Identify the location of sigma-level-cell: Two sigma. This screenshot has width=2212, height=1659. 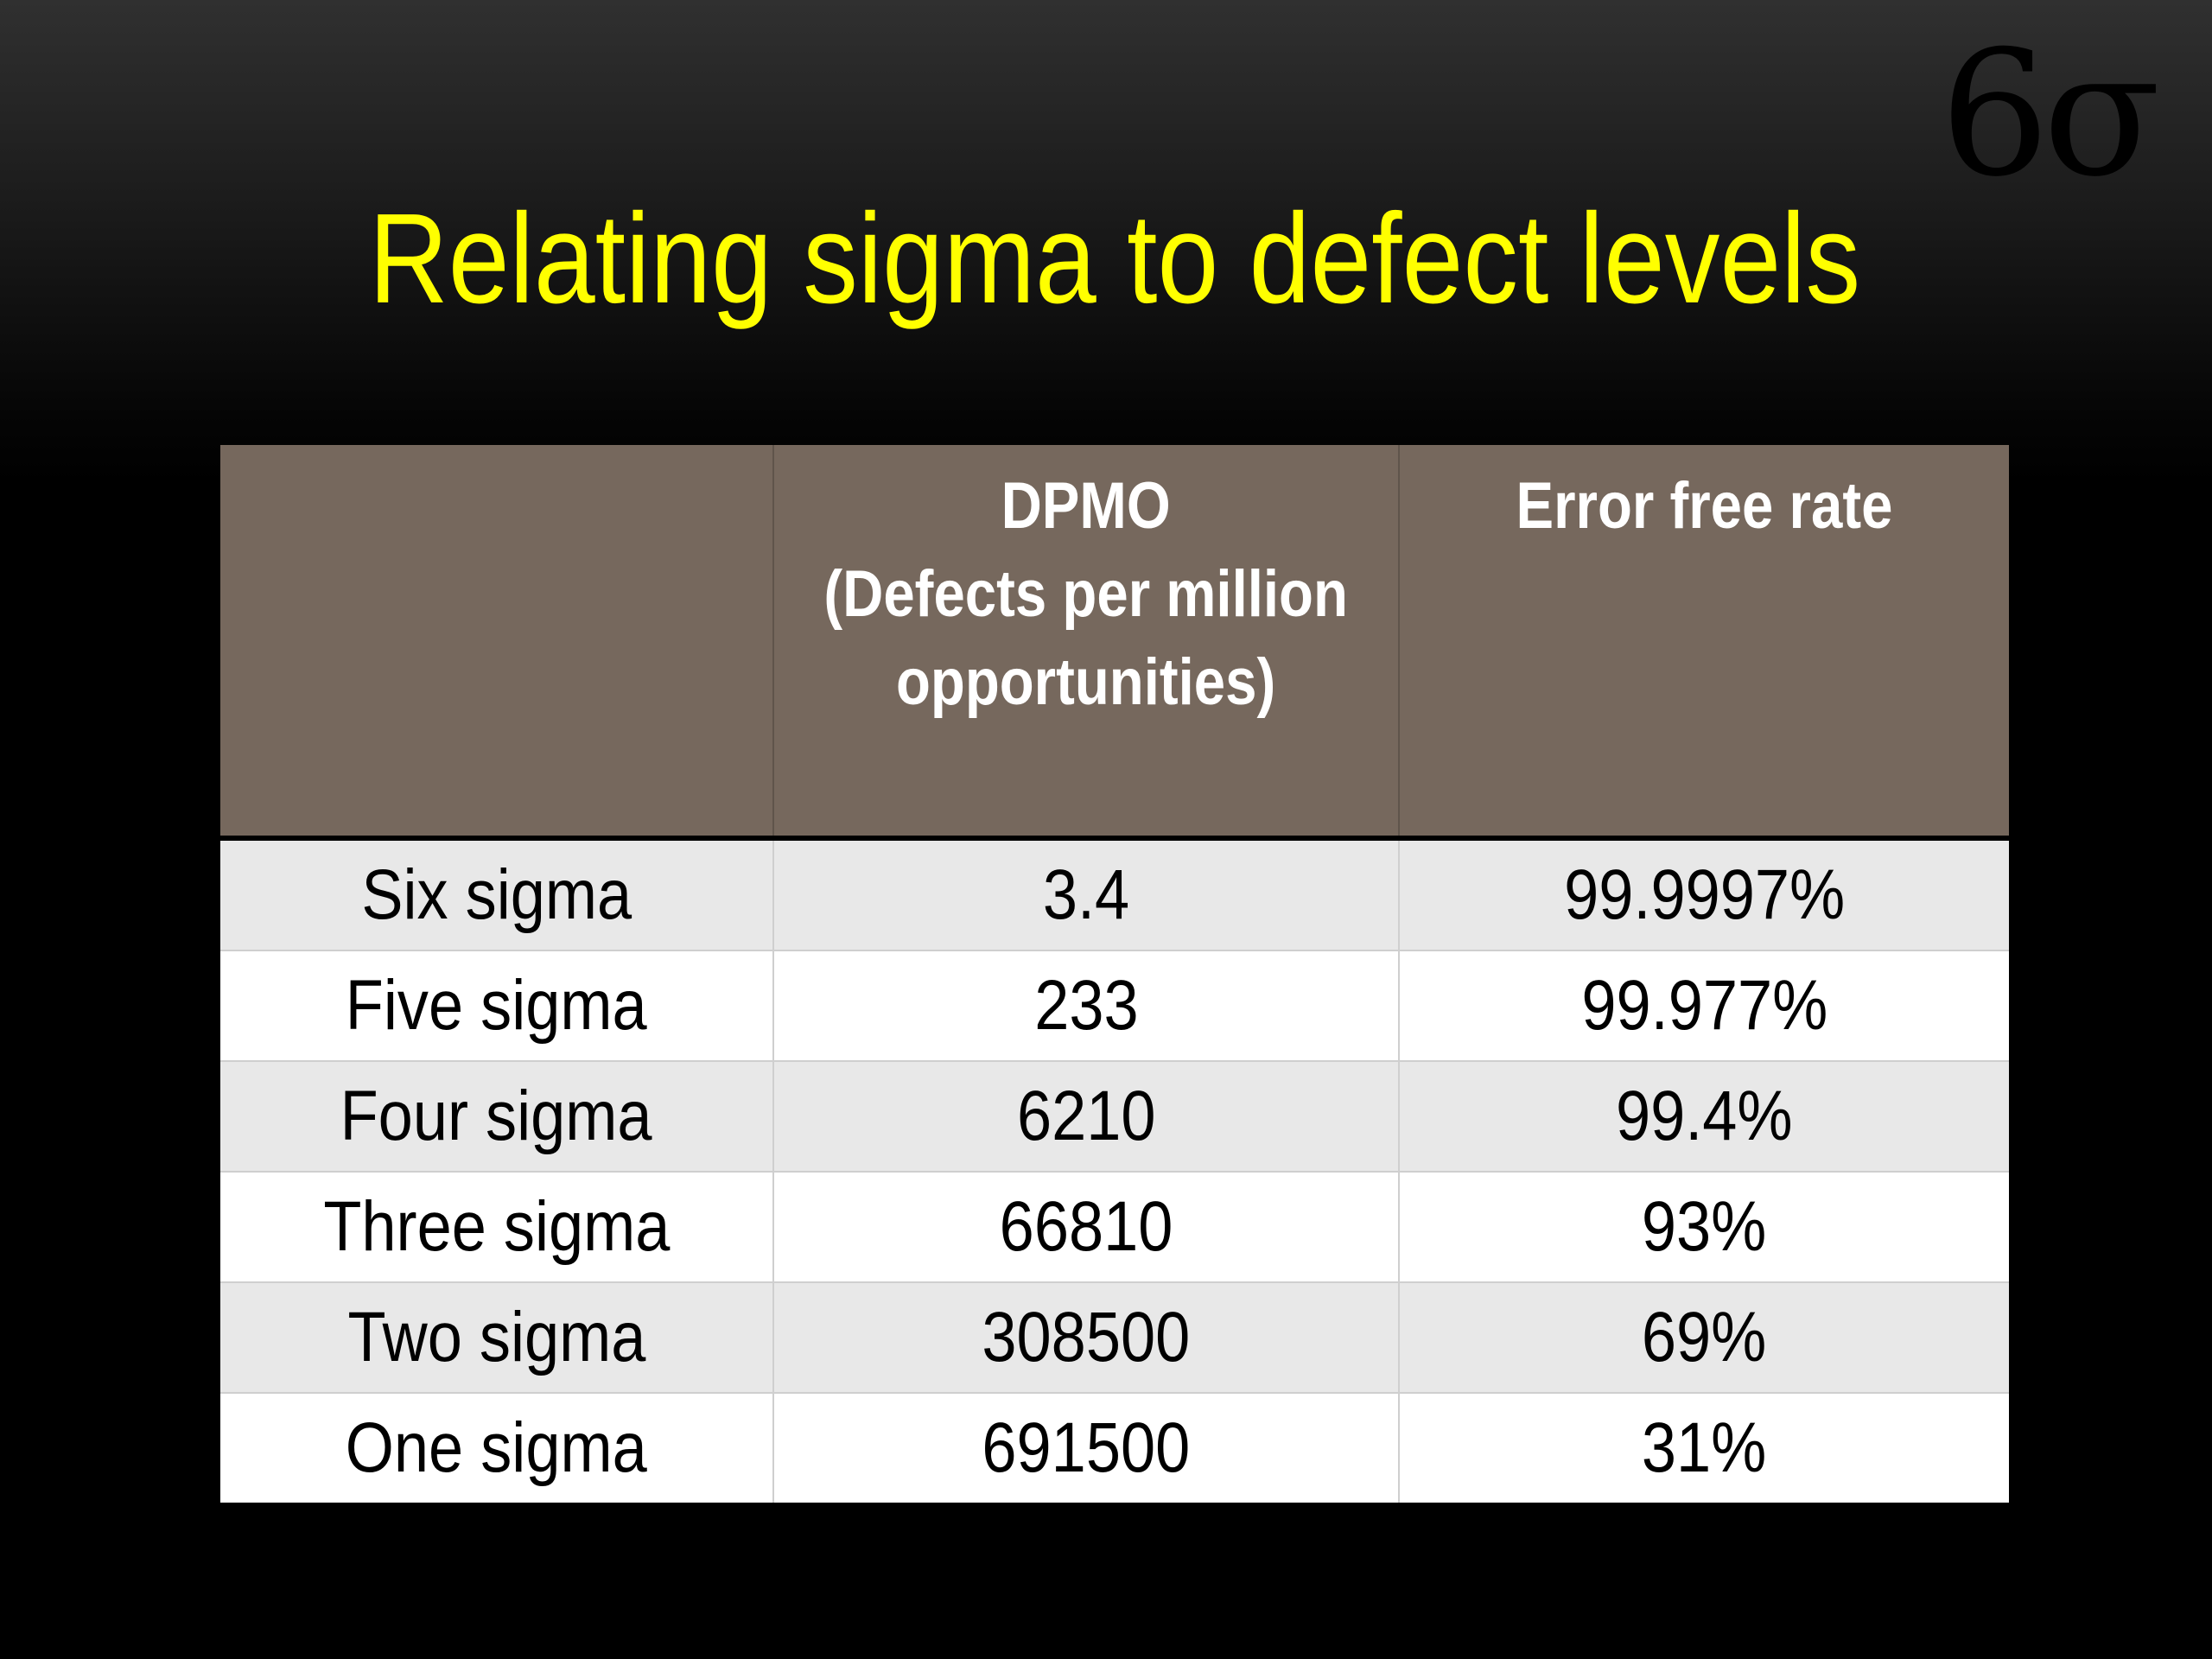
(497, 1337).